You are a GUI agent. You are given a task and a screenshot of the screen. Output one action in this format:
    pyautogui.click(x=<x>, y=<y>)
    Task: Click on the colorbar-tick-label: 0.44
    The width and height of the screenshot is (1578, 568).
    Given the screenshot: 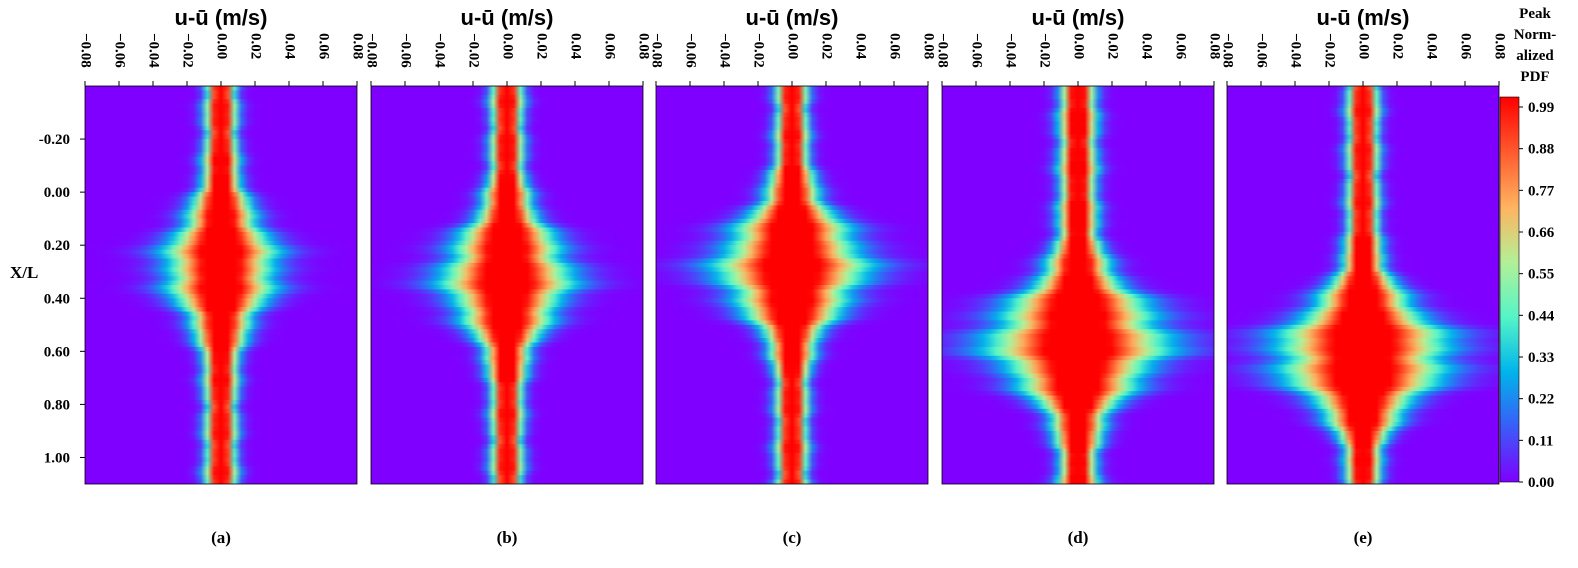 What is the action you would take?
    pyautogui.click(x=1541, y=316)
    